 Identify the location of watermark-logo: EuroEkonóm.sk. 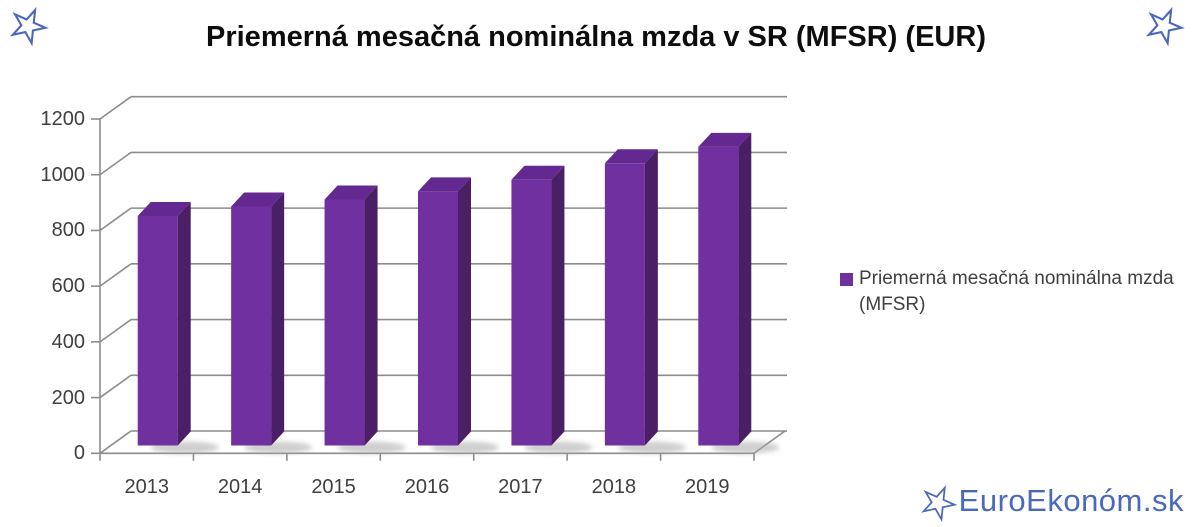
(1051, 501).